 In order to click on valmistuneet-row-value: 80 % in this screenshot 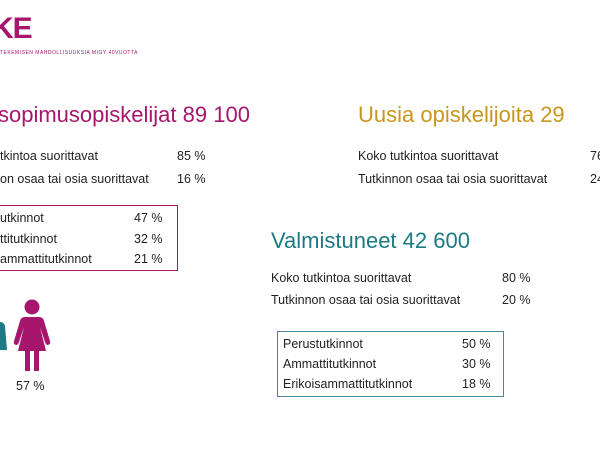, I will do `click(516, 278)`.